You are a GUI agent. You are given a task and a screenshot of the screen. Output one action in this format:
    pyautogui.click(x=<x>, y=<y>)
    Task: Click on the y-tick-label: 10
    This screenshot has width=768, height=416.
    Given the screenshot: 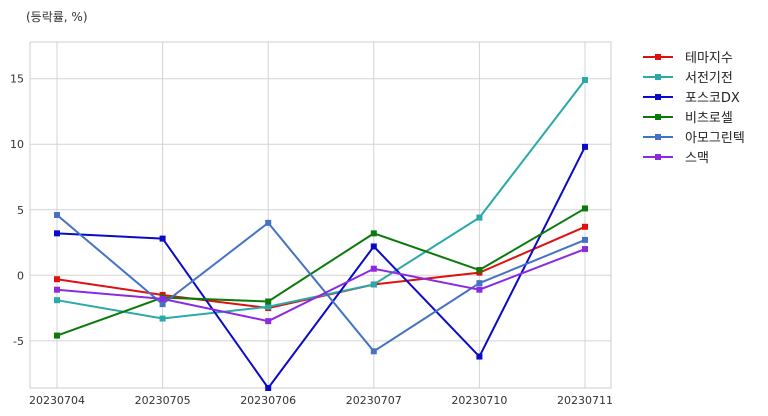 What is the action you would take?
    pyautogui.click(x=17, y=144)
    